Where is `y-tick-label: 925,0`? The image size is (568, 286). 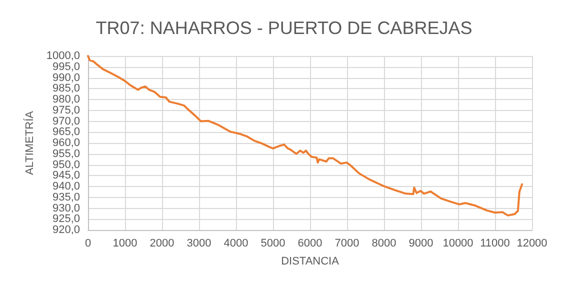
y-tick-label: 925,0 is located at coordinates (66, 219).